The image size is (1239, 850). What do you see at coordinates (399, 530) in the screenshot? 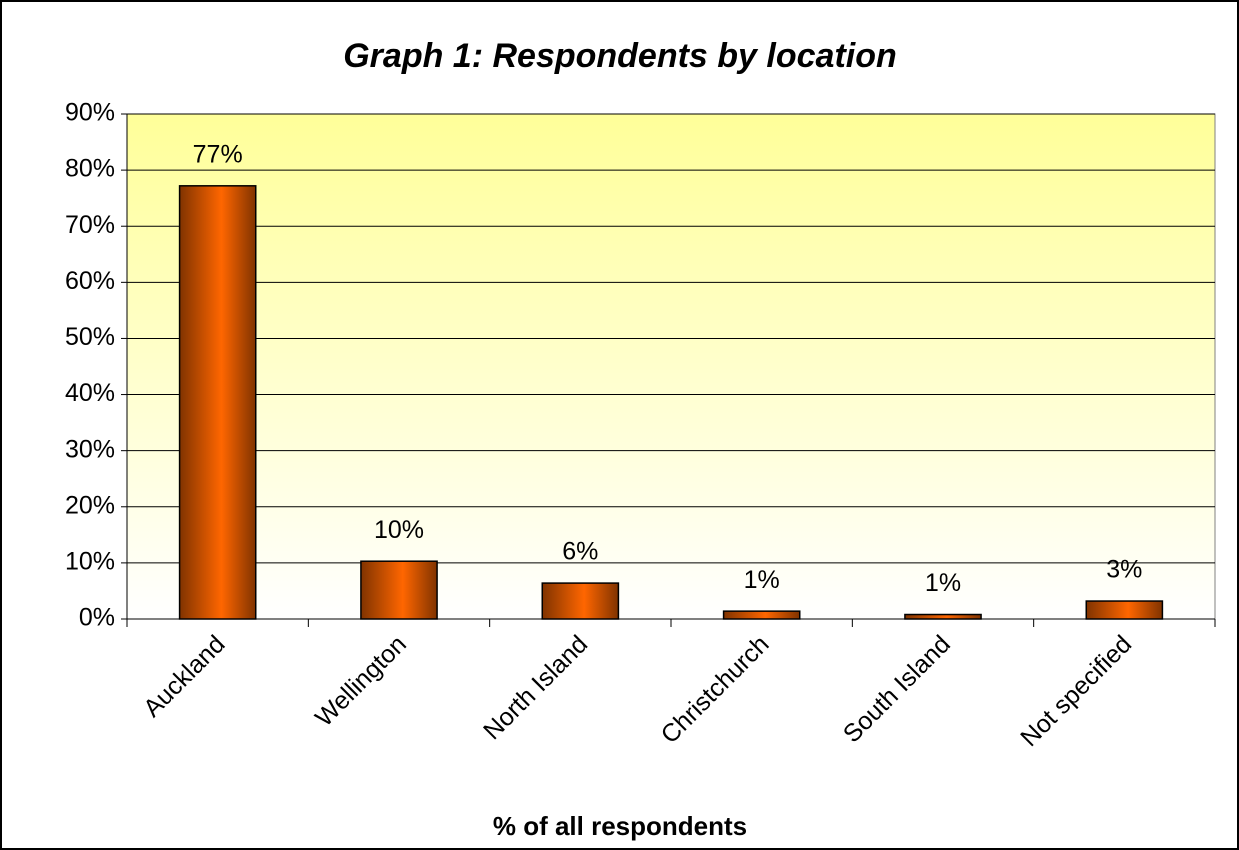
I see `data-label: 10%` at bounding box center [399, 530].